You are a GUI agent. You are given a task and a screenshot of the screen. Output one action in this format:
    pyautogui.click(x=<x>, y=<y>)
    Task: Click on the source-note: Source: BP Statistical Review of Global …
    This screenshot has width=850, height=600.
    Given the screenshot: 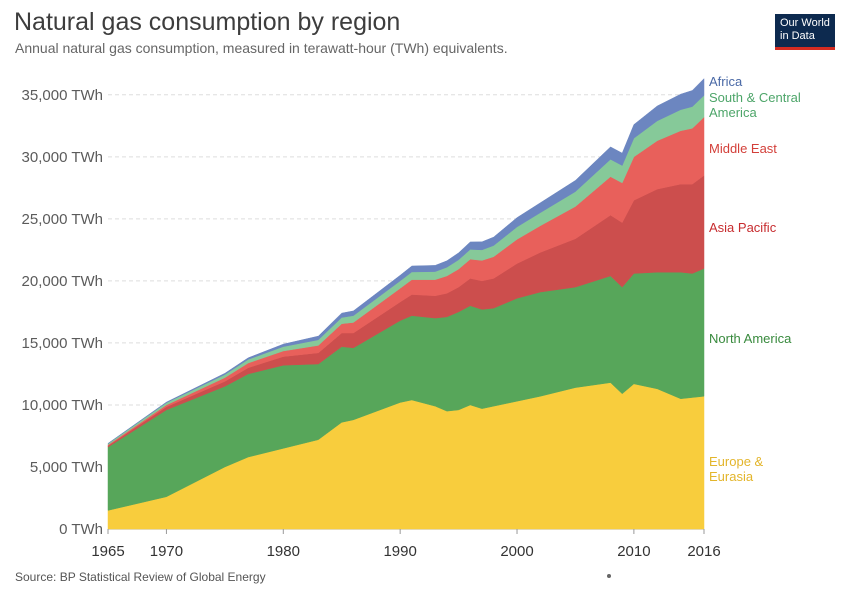 What is the action you would take?
    pyautogui.click(x=140, y=577)
    